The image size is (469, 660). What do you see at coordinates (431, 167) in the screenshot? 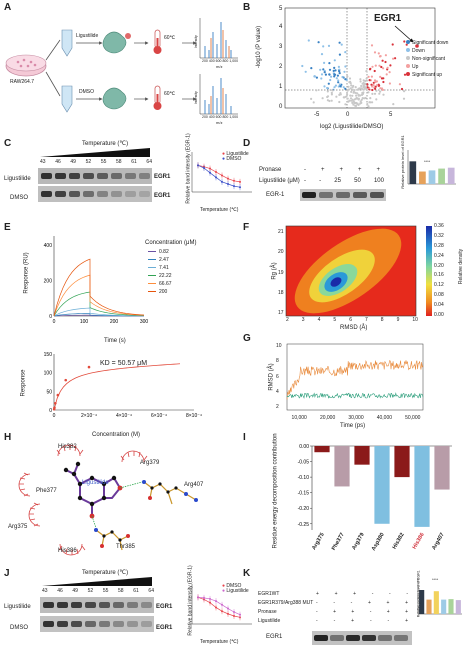
I see `bar-chart-d` at bounding box center [431, 167].